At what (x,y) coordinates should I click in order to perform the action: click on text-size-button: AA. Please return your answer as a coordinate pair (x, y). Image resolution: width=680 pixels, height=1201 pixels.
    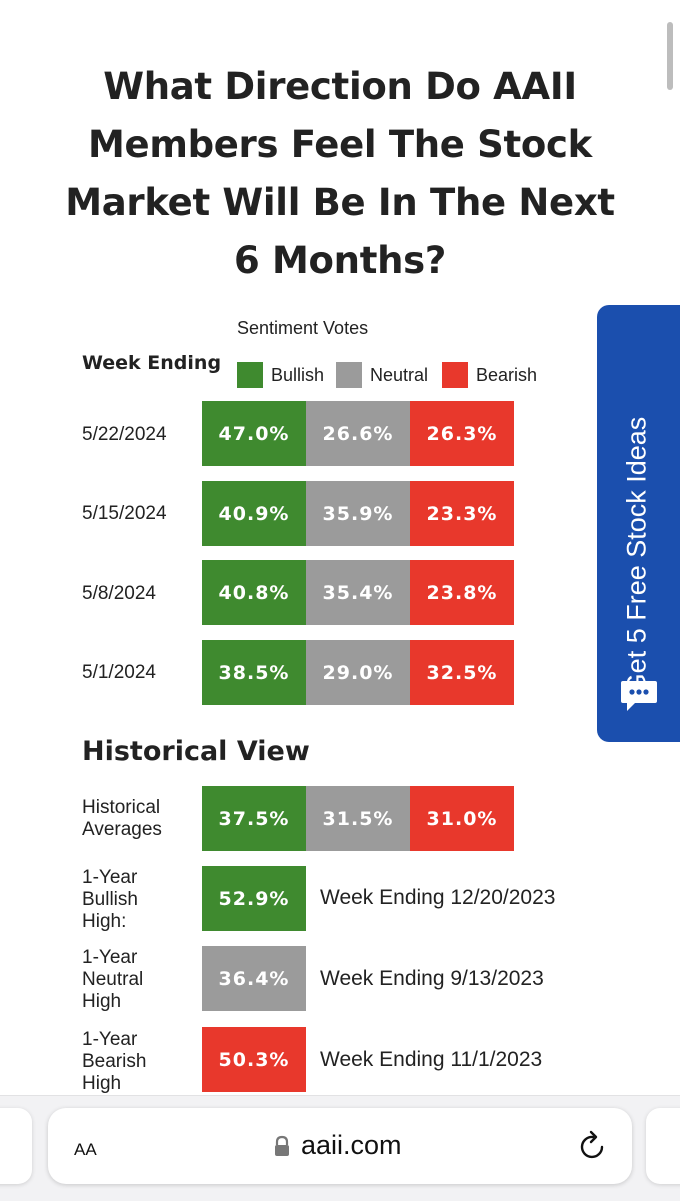
    Looking at the image, I should click on (85, 1148).